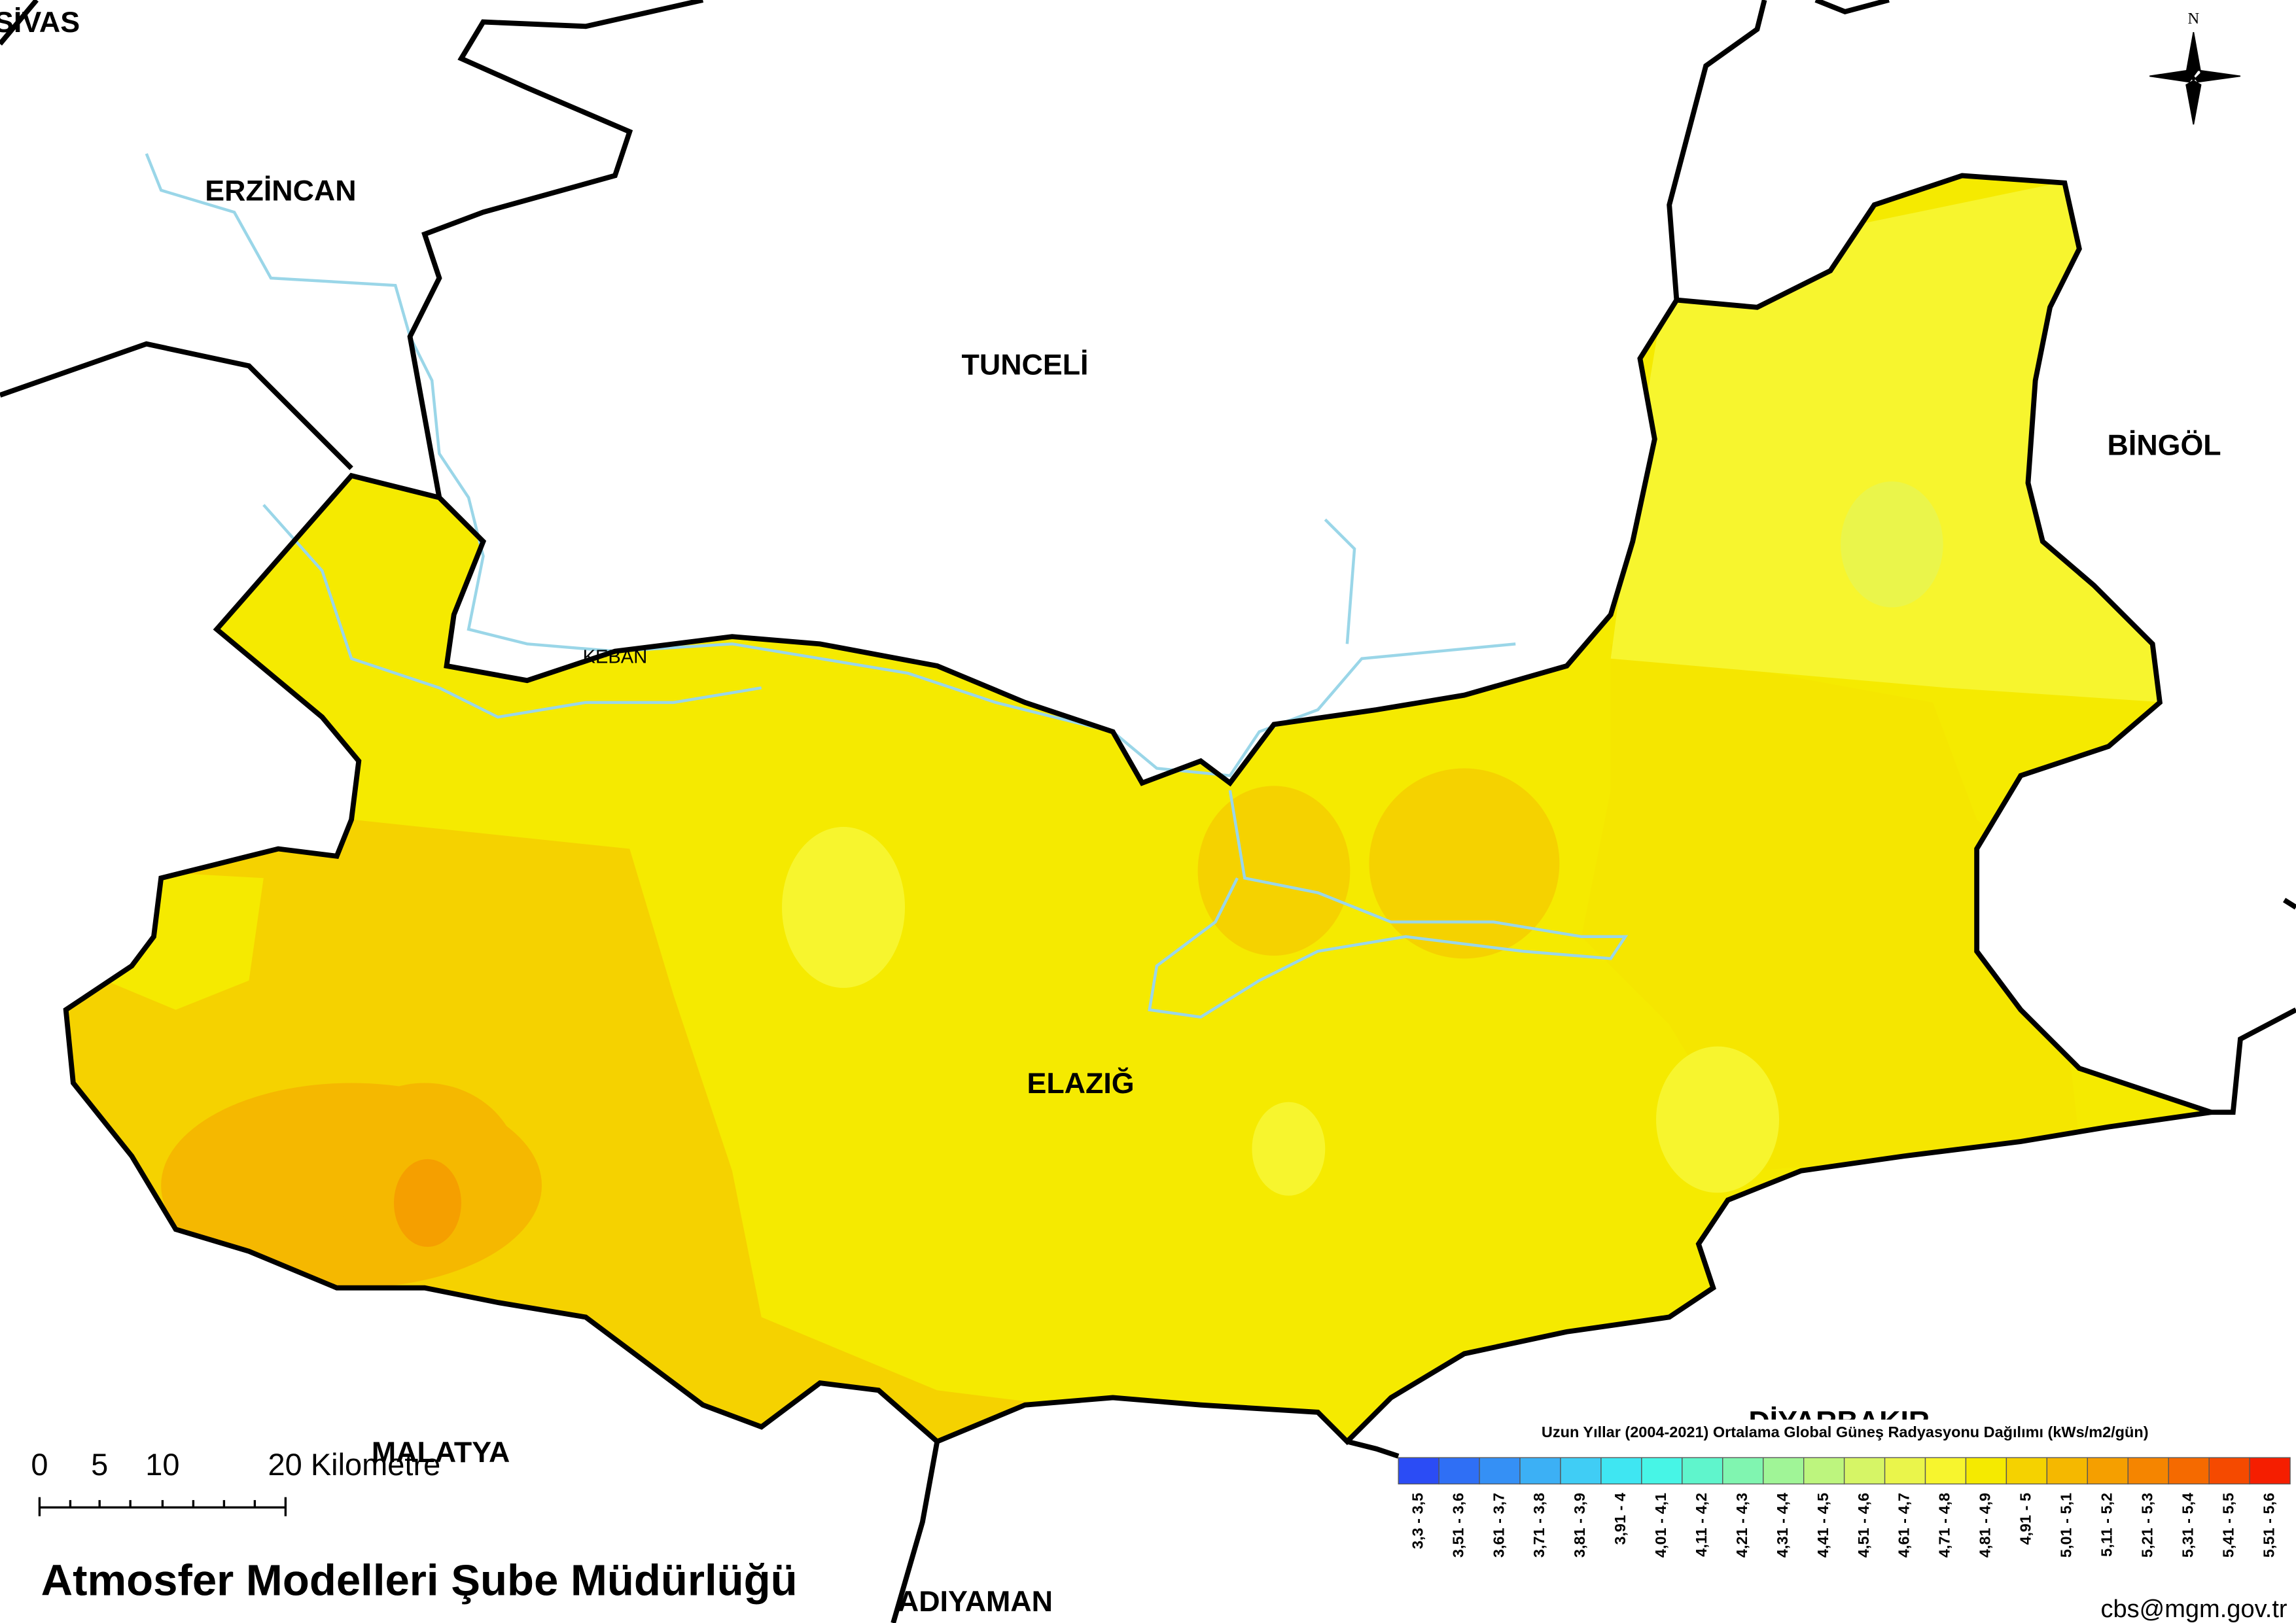 Image resolution: width=2296 pixels, height=1623 pixels. What do you see at coordinates (2268, 1525) in the screenshot?
I see `legend-label: 5,51 - 5,6` at bounding box center [2268, 1525].